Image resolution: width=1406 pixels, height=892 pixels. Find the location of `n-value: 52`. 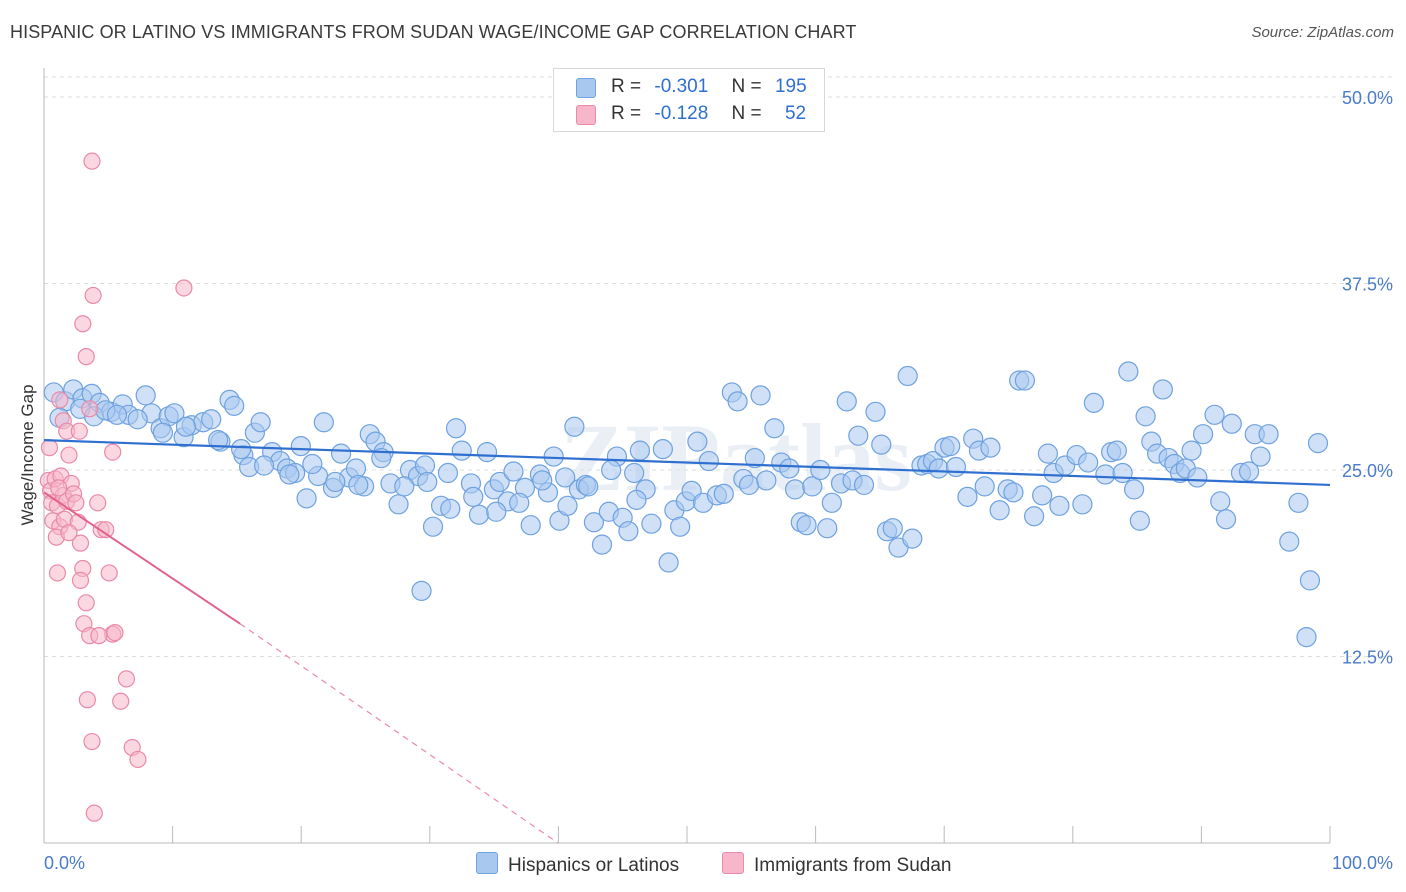

n-value: 52 is located at coordinates (795, 113).